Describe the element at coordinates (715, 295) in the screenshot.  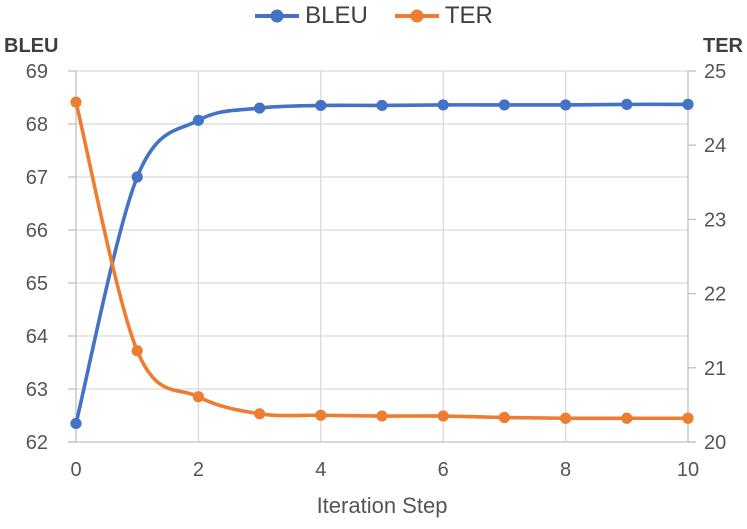
I see `right-tick-label: 22` at that location.